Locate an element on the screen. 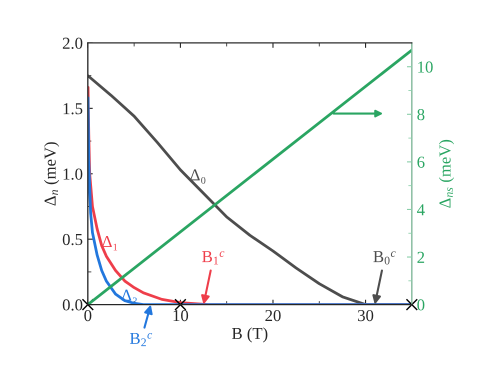 The image size is (480, 367). y2-tick-label: 0 is located at coordinates (420, 305).